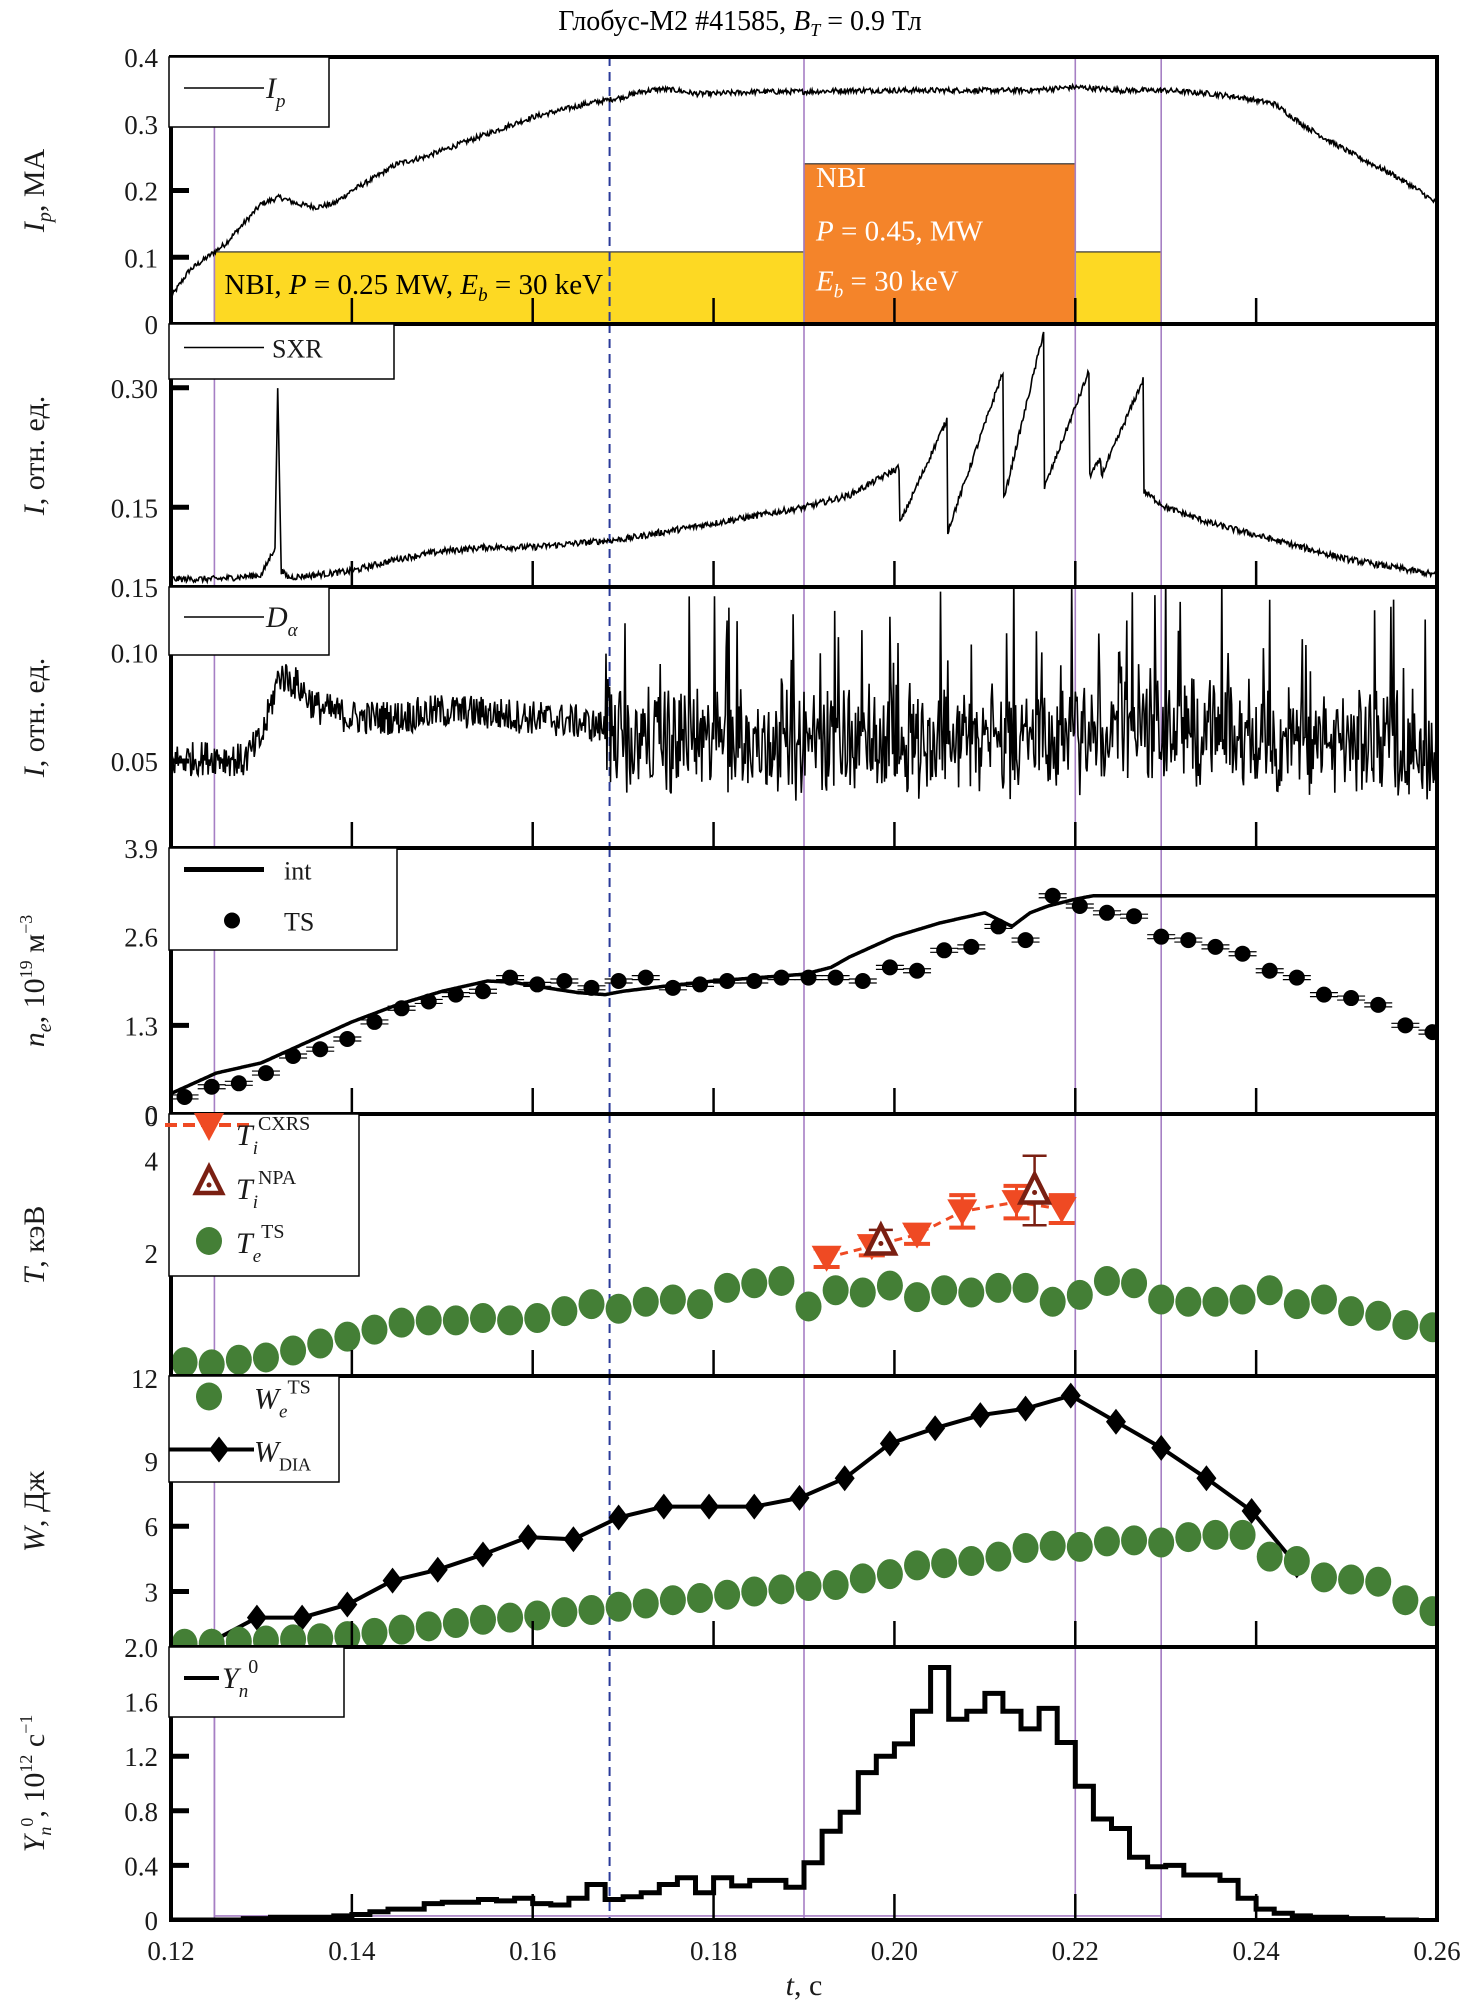 The image size is (1481, 2005). I want to click on nbi-high-power: P = 0.45, MW, so click(899, 232).